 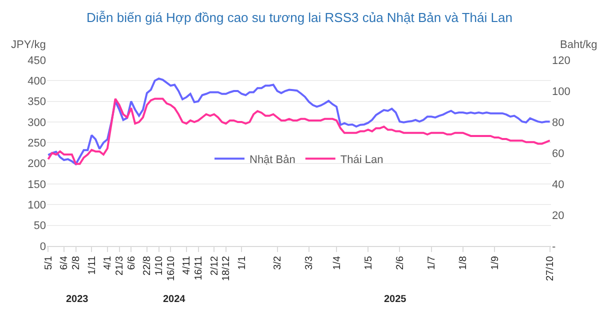 What do you see at coordinates (400, 263) in the screenshot?
I see `x-tick-label: 2/6` at bounding box center [400, 263].